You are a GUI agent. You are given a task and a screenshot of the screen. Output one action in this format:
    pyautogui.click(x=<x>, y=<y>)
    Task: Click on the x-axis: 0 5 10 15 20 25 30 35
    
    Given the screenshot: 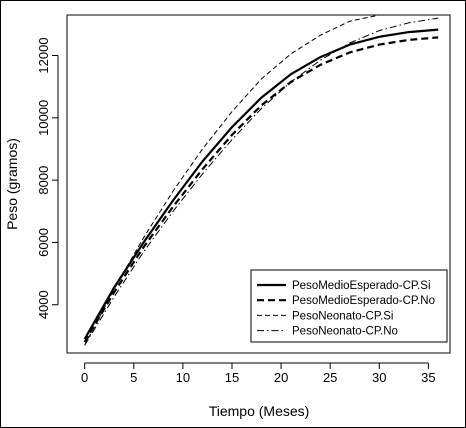 What is the action you would take?
    pyautogui.click(x=258, y=373)
    